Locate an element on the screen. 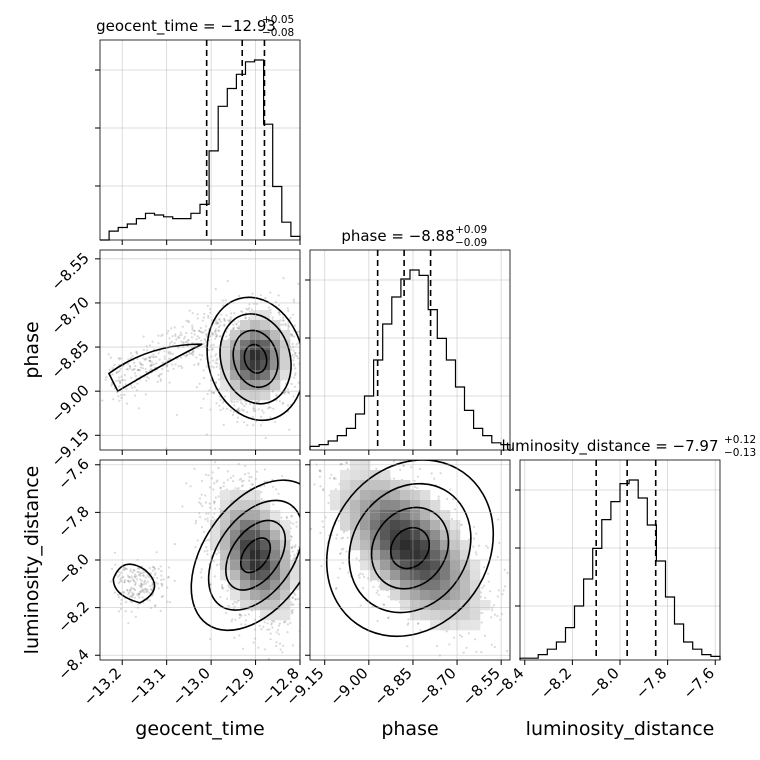 This screenshot has height=760, width=760. tick-label-y-luminosity_distance: −8.4 is located at coordinates (73, 664).